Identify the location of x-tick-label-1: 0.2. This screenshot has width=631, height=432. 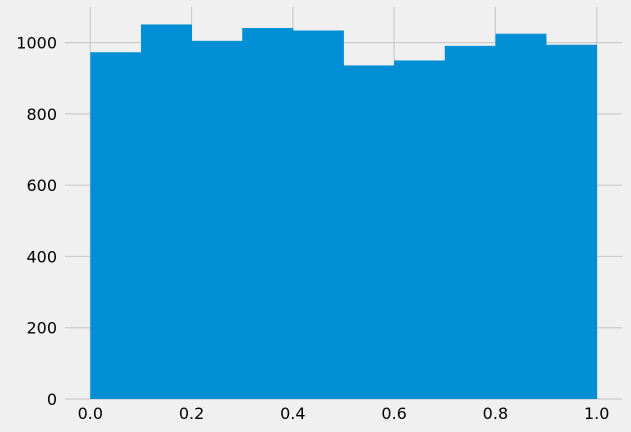
(191, 413).